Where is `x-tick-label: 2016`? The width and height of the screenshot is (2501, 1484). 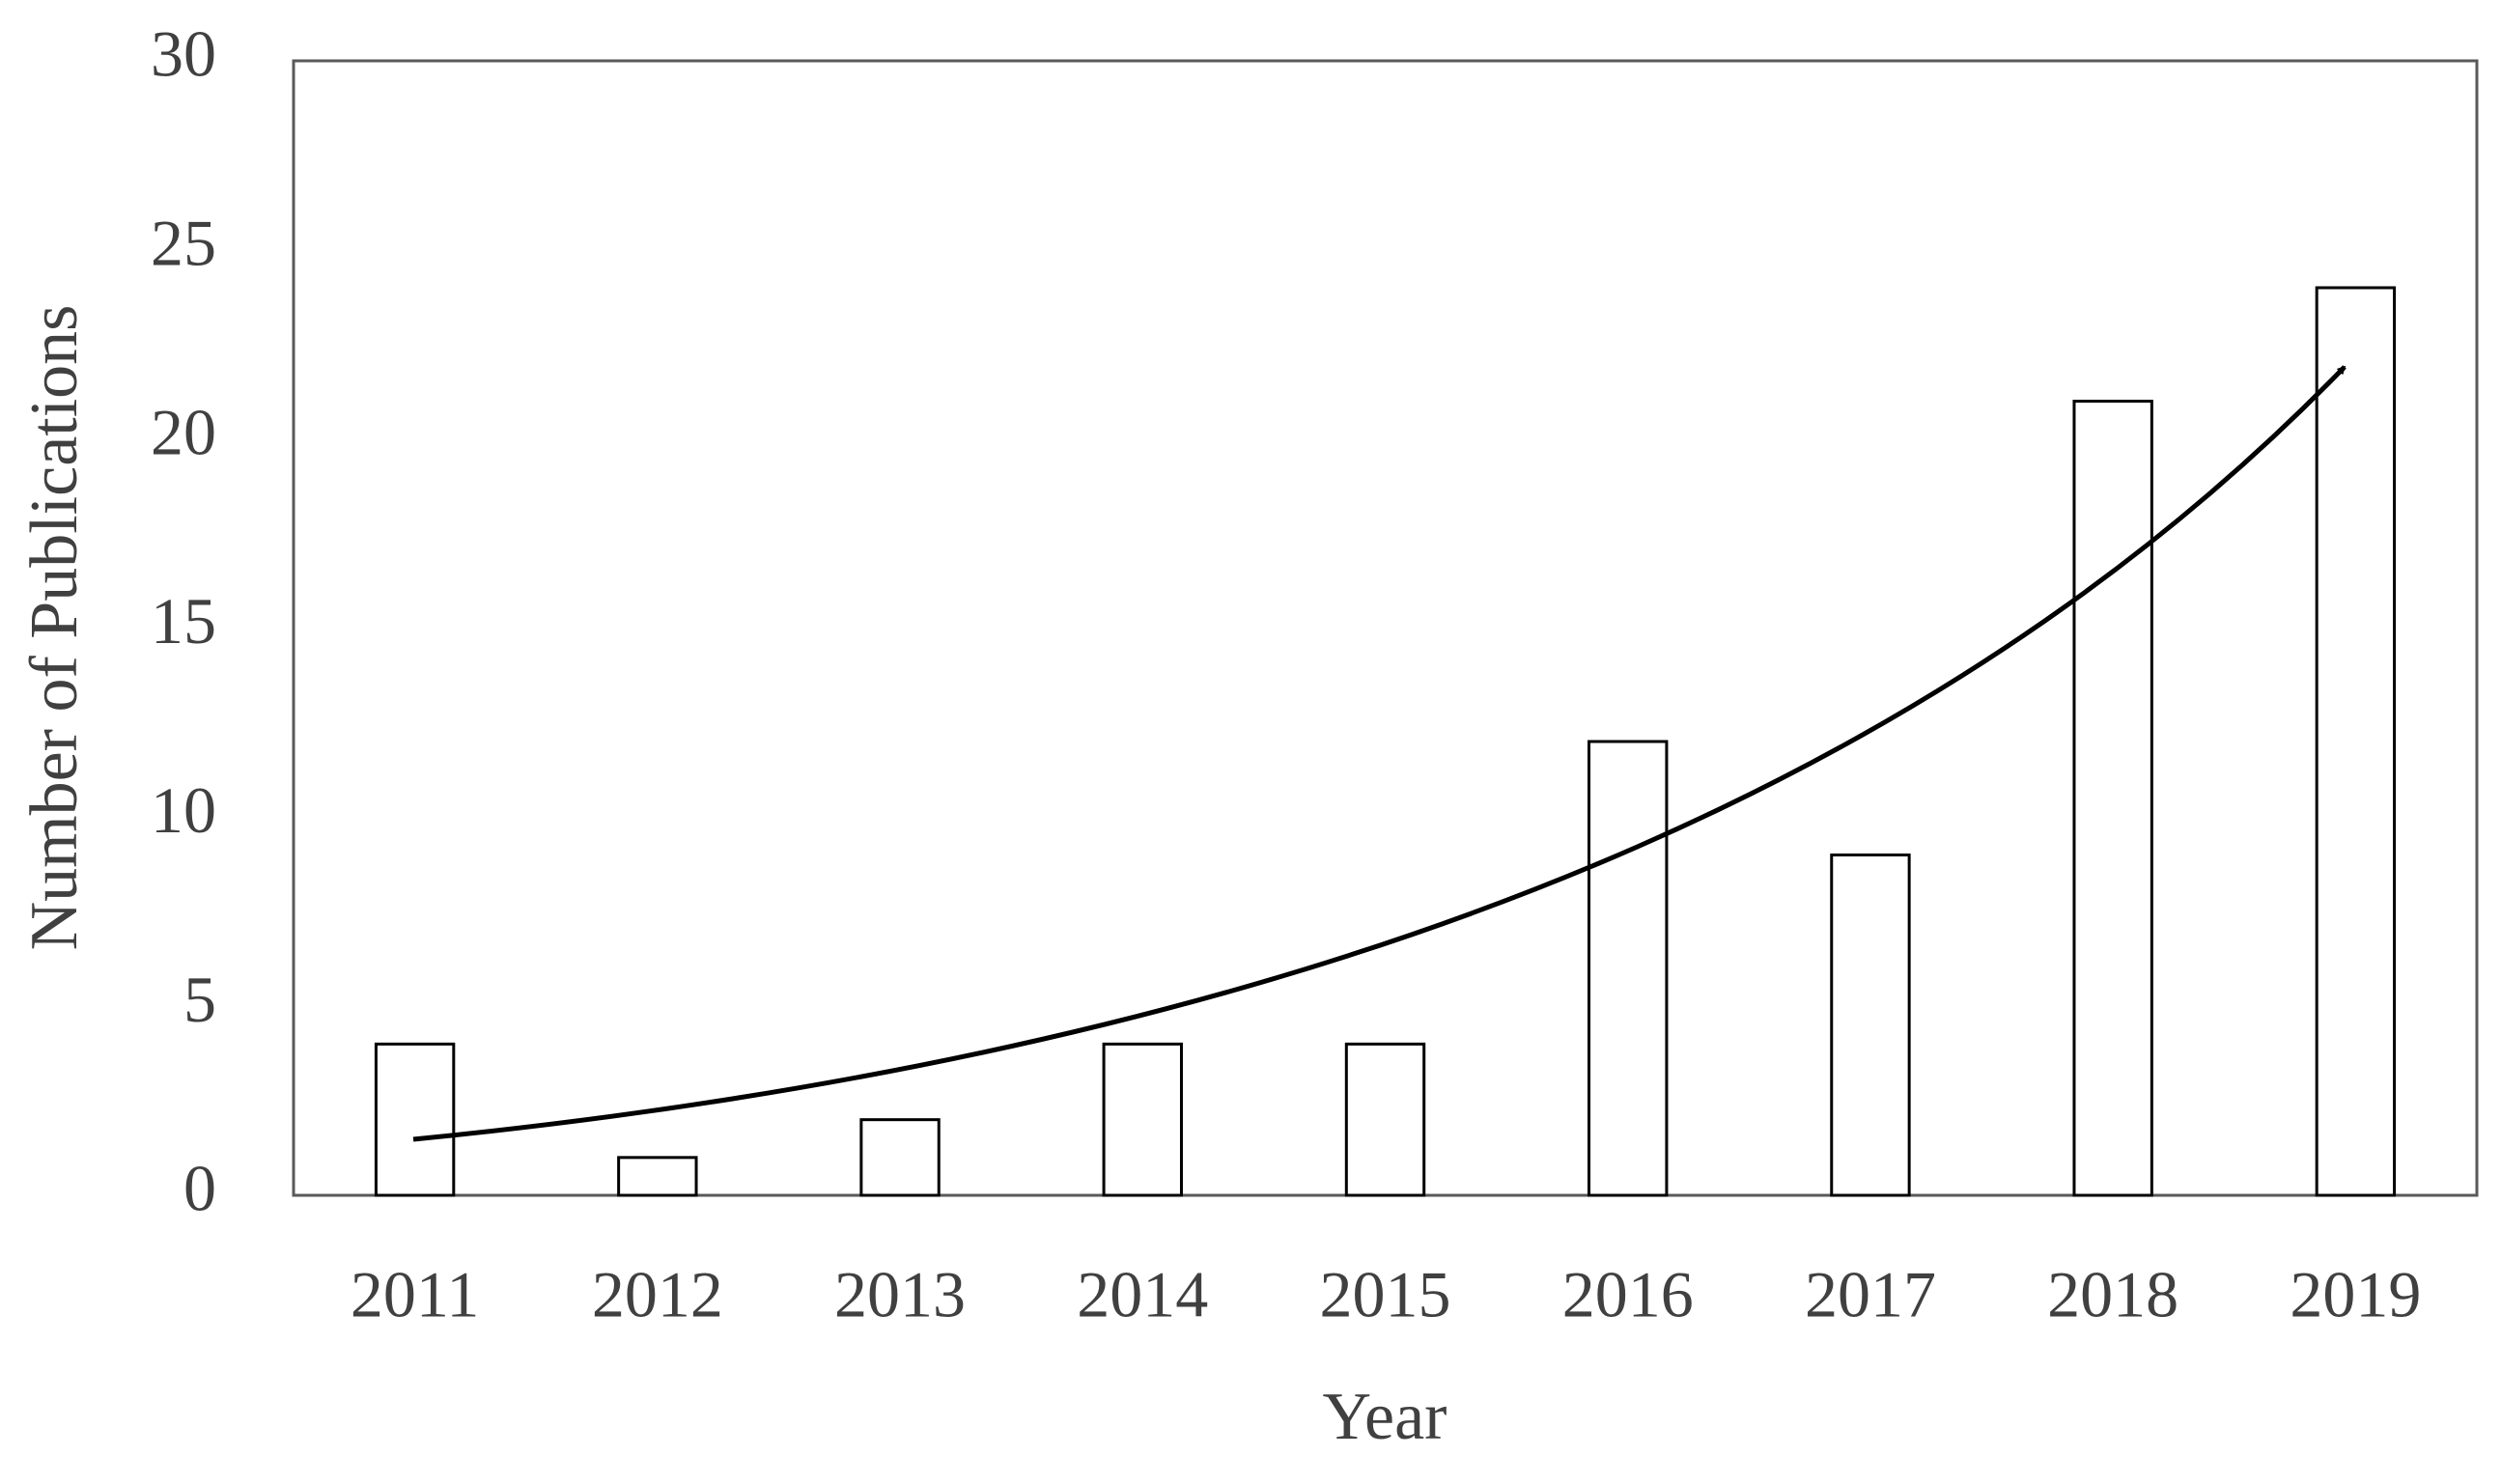 x-tick-label: 2016 is located at coordinates (1628, 1294).